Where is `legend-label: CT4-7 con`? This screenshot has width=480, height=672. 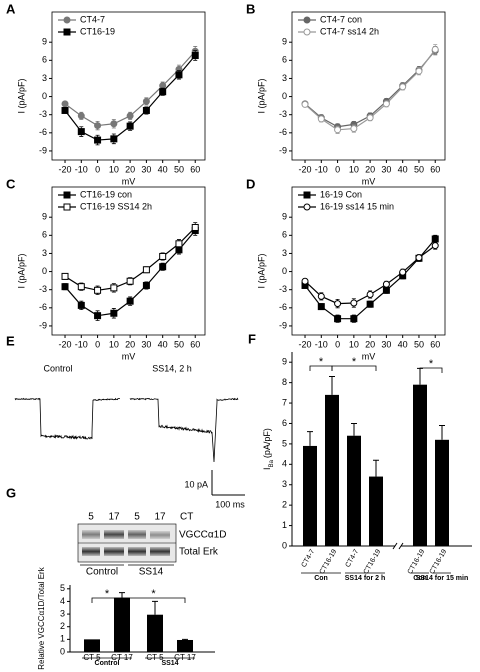
legend-label: CT4-7 con is located at coordinates (341, 19).